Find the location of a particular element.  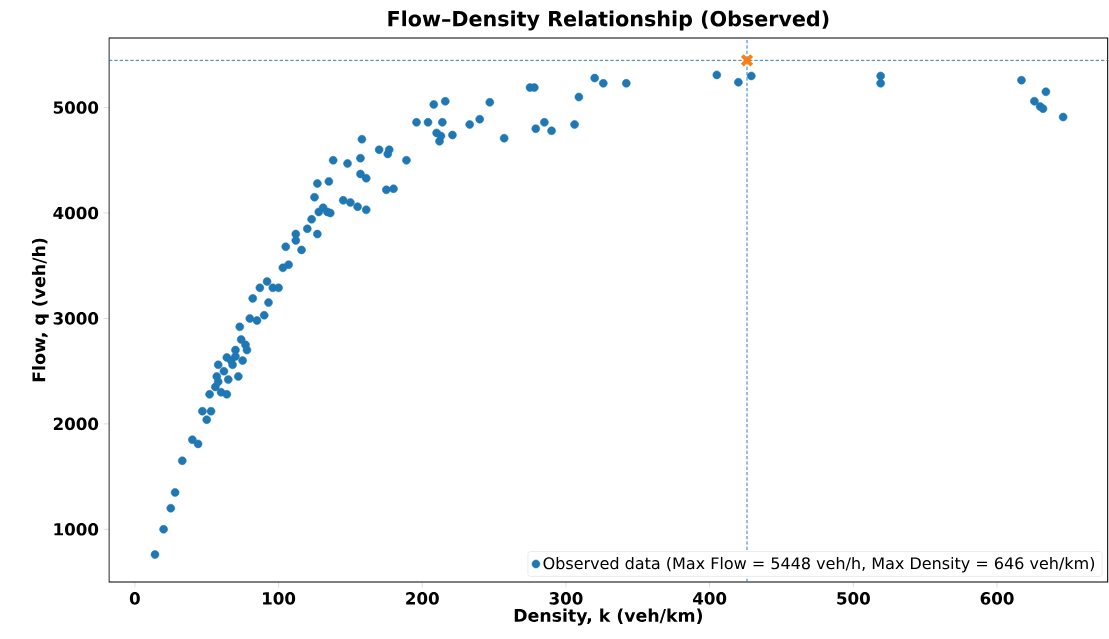

x-tick-label: 200 is located at coordinates (422, 598).